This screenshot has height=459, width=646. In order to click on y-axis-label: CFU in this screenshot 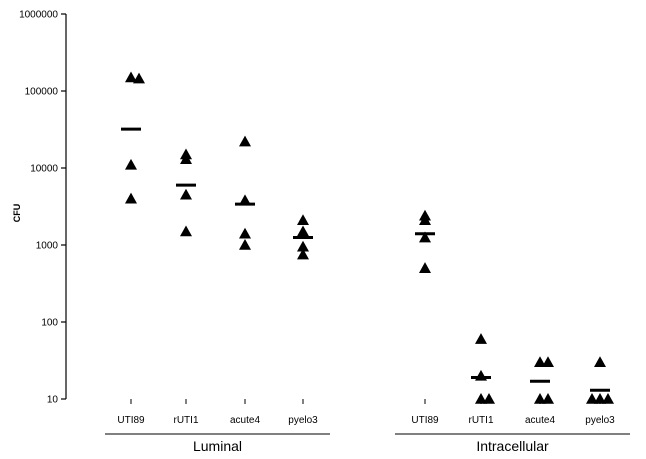, I will do `click(17, 213)`.